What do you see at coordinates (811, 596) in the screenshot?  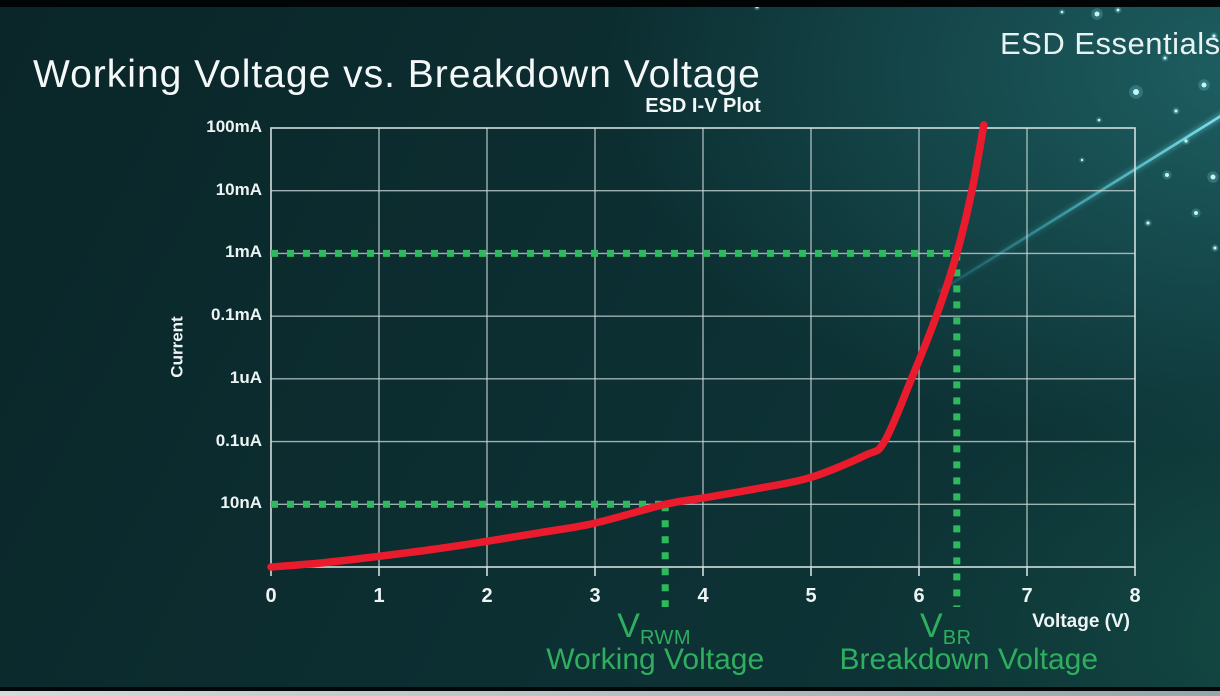 I see `x-tick-label: 5` at bounding box center [811, 596].